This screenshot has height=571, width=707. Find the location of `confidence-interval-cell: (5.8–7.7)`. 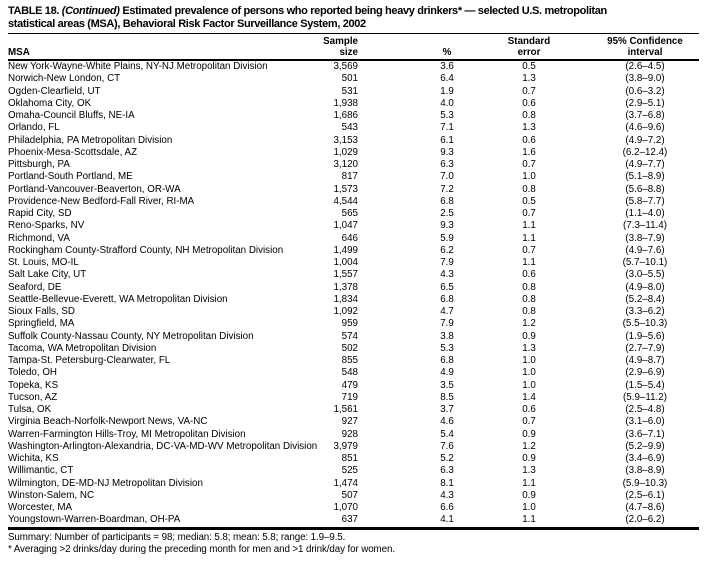

confidence-interval-cell: (5.8–7.7) is located at coordinates (645, 201).